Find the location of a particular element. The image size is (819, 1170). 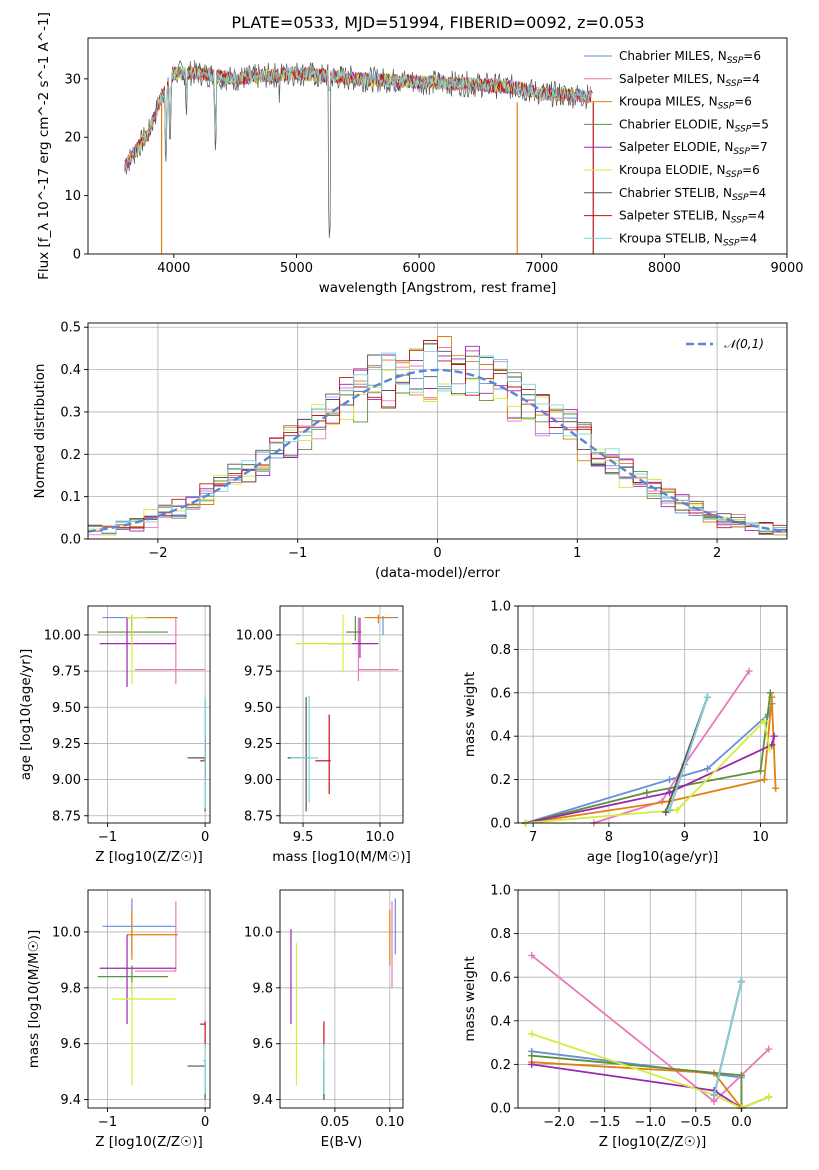

x-tick-label: 7000 is located at coordinates (541, 268).